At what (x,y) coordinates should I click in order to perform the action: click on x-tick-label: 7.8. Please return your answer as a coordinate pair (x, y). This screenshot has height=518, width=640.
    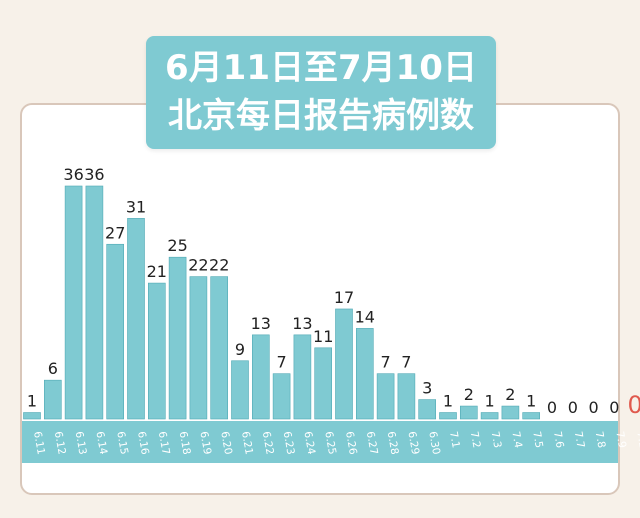
    Looking at the image, I should click on (600, 439).